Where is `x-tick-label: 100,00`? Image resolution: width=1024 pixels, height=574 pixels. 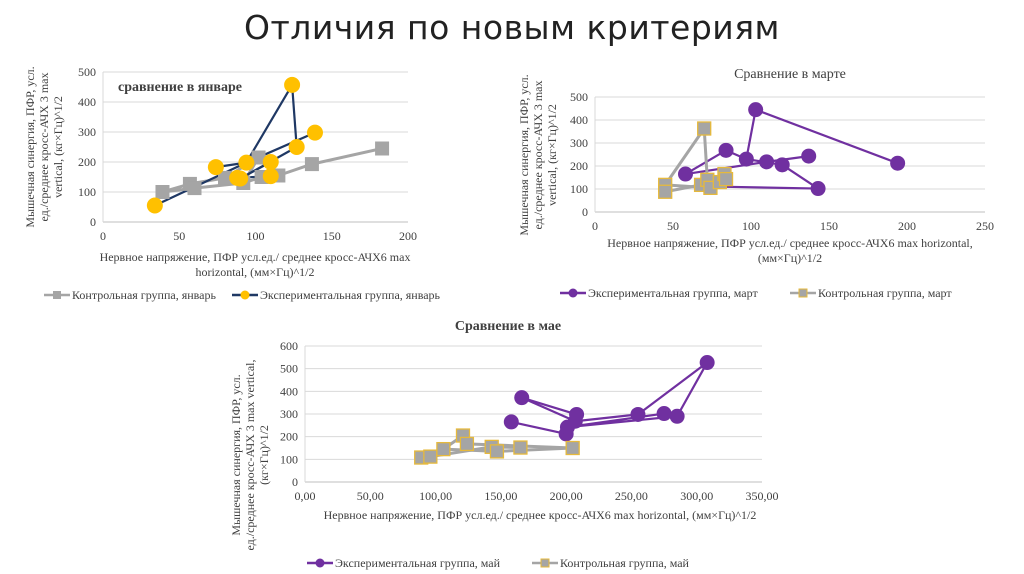
x-tick-label: 100,00 is located at coordinates (435, 496).